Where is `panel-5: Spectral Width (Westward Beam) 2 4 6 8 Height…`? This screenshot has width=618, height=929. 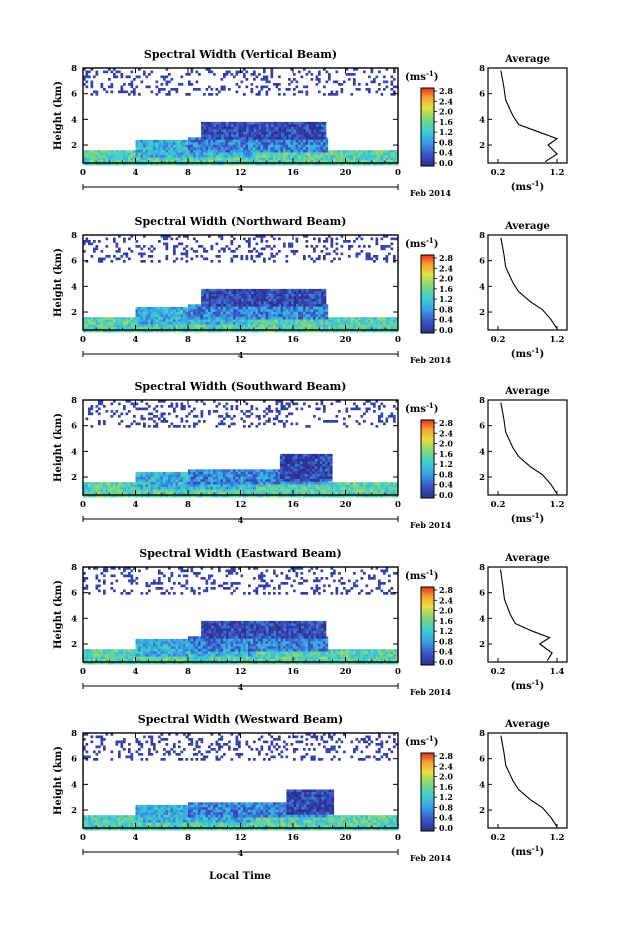 panel-5: Spectral Width (Westward Beam) 2 4 6 8 Height… is located at coordinates (310, 788).